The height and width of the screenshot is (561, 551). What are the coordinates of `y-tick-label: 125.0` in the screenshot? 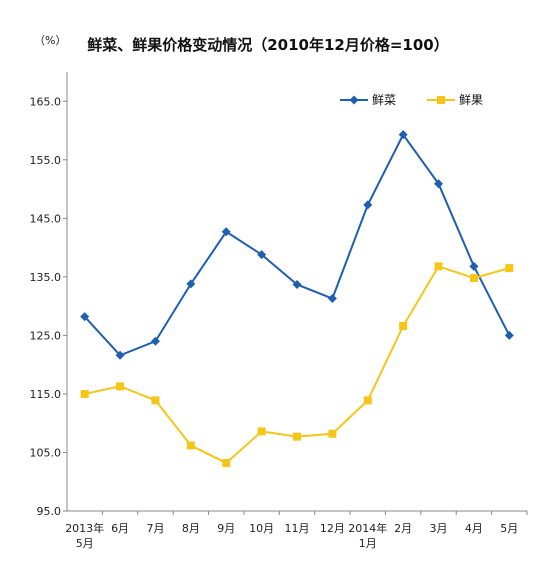 It's located at (46, 335).